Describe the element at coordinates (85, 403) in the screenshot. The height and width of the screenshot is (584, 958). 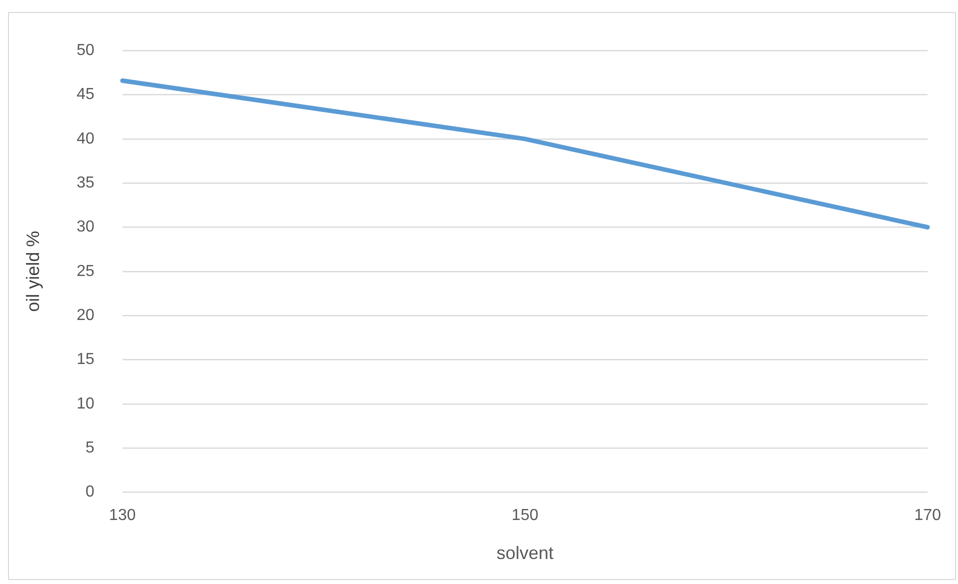
I see `y-tick-label: 10` at that location.